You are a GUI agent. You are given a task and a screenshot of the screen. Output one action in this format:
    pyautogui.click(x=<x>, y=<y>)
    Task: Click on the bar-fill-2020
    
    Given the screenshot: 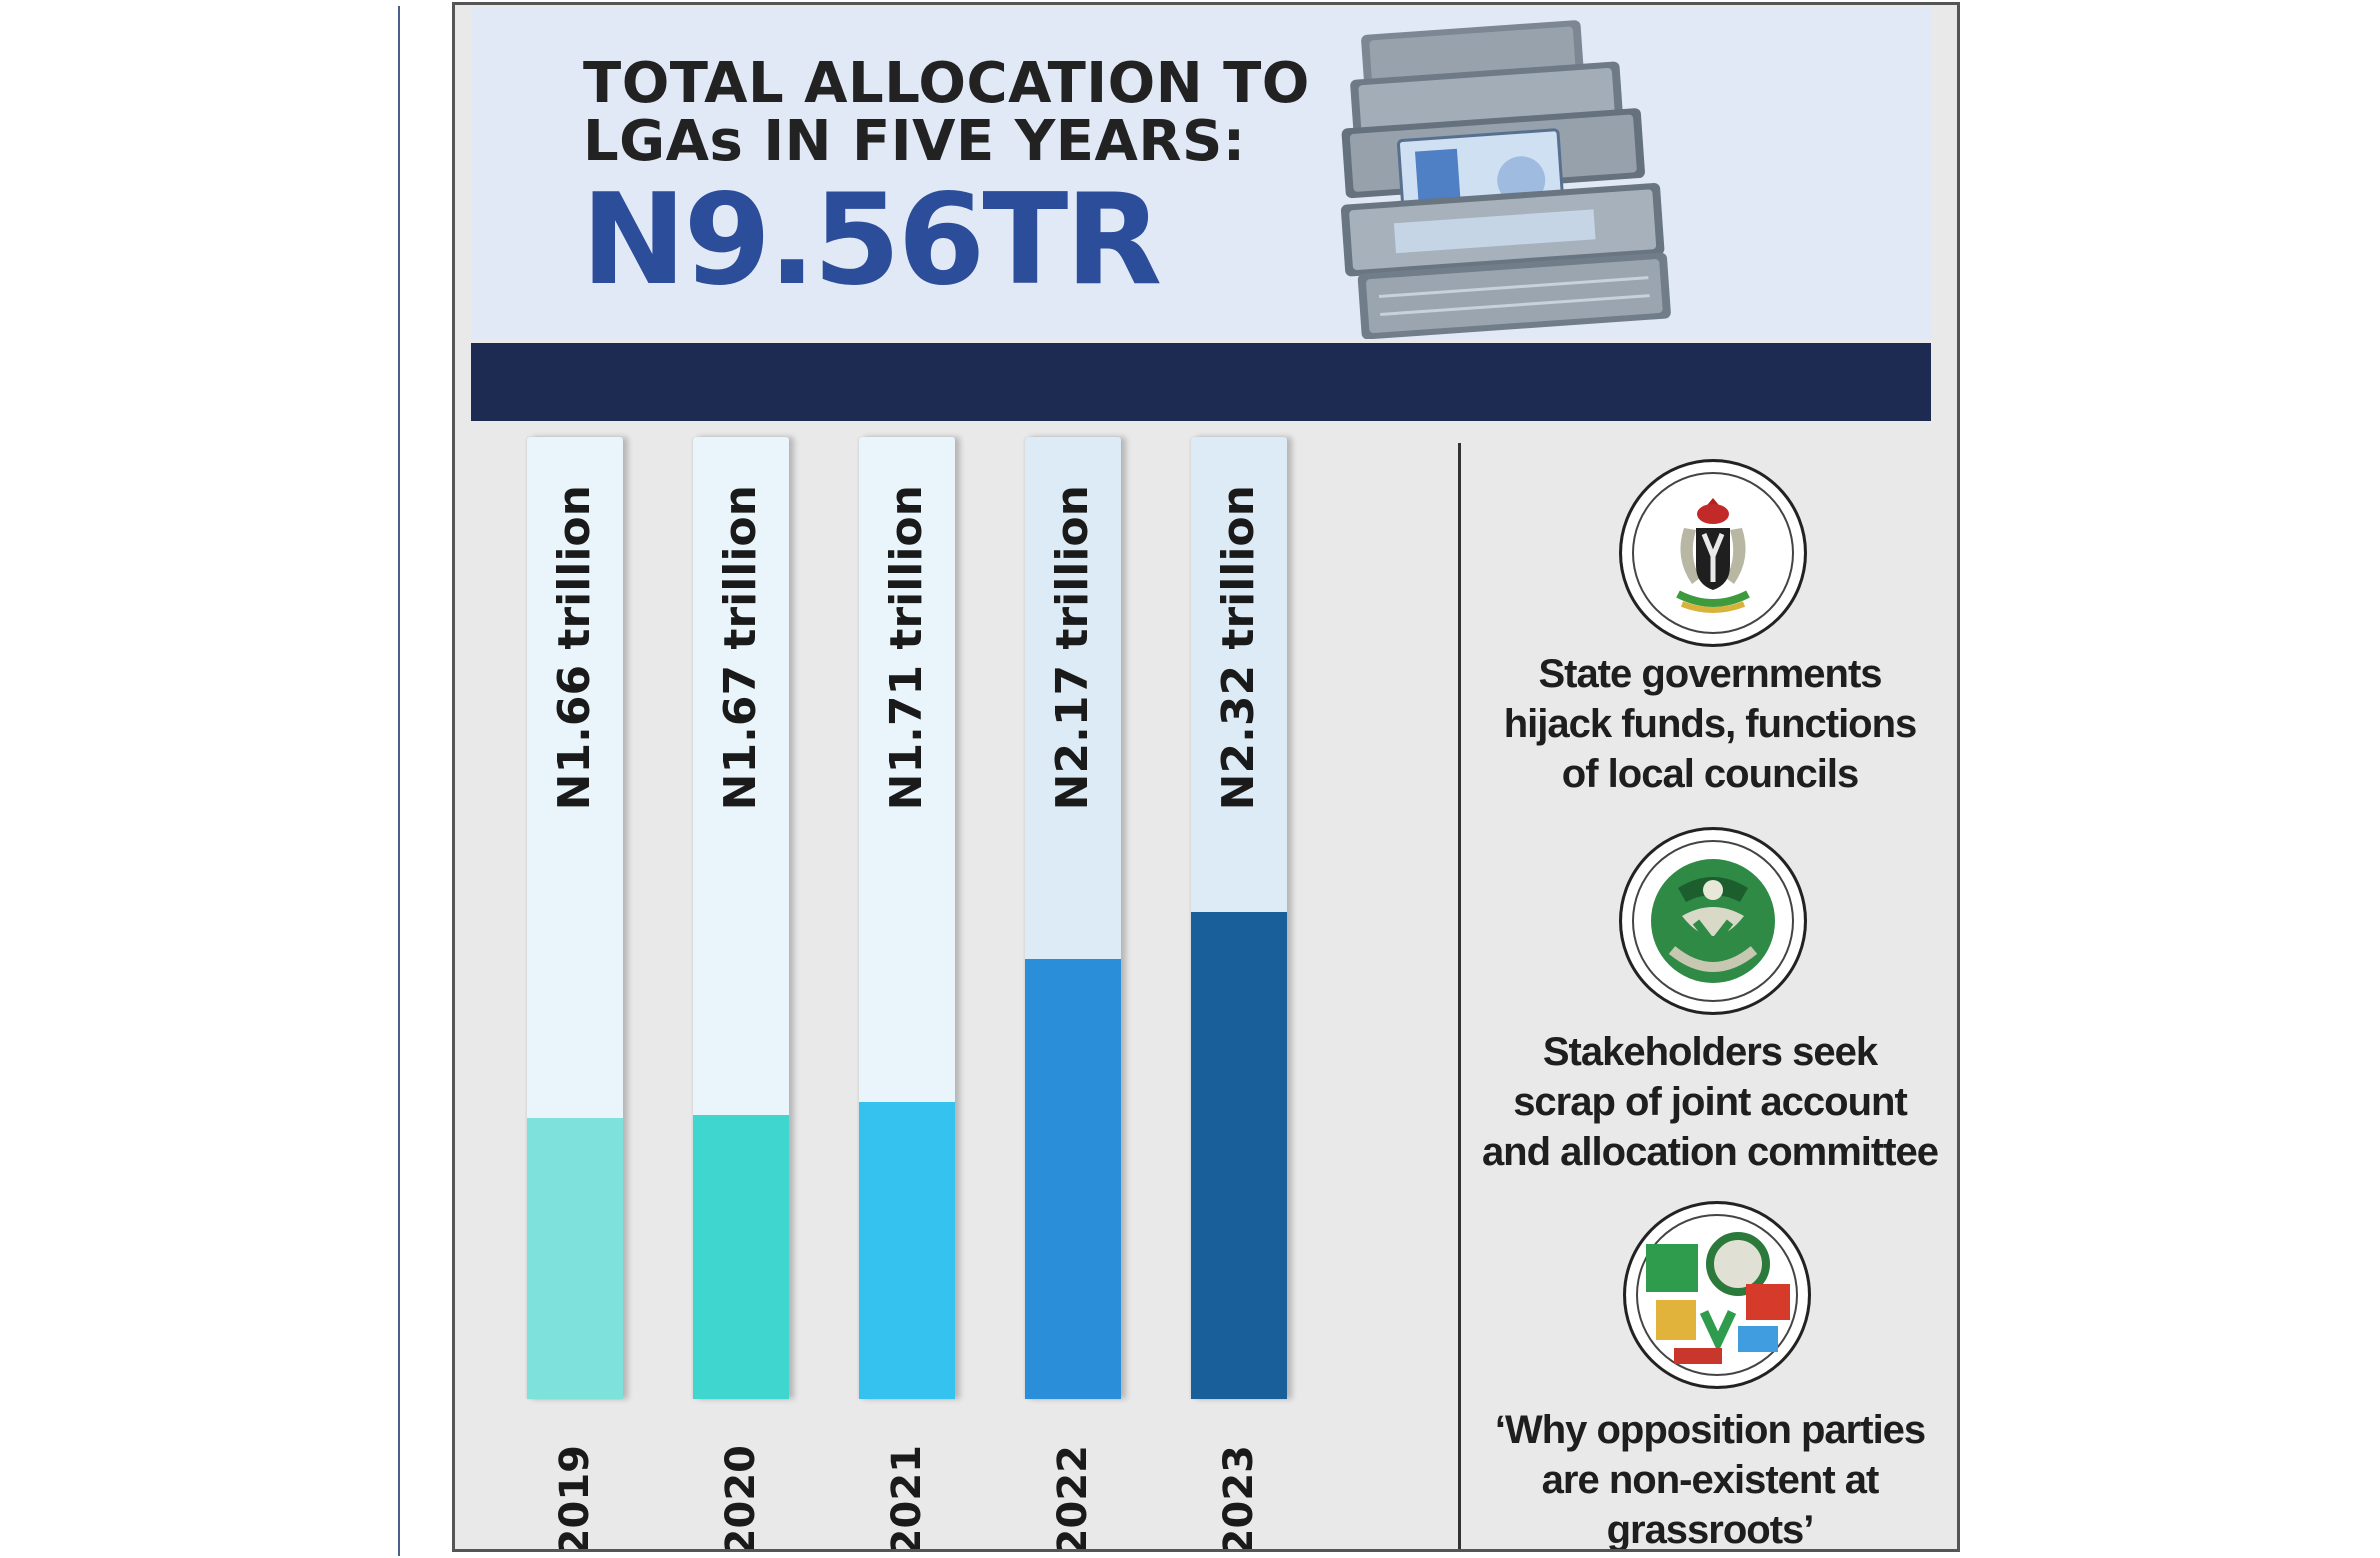 What is the action you would take?
    pyautogui.click(x=741, y=1256)
    